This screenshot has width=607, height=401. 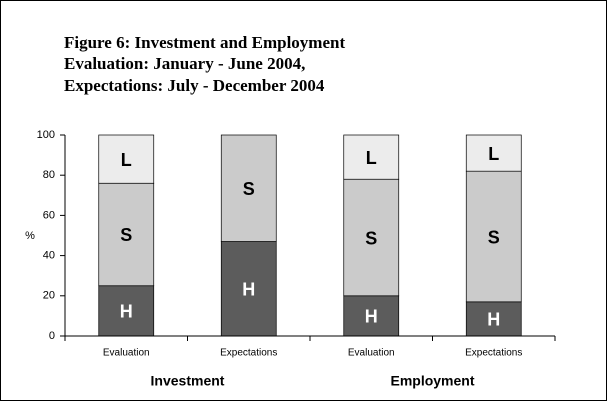 I want to click on y-tick-label: 20, so click(x=49, y=296).